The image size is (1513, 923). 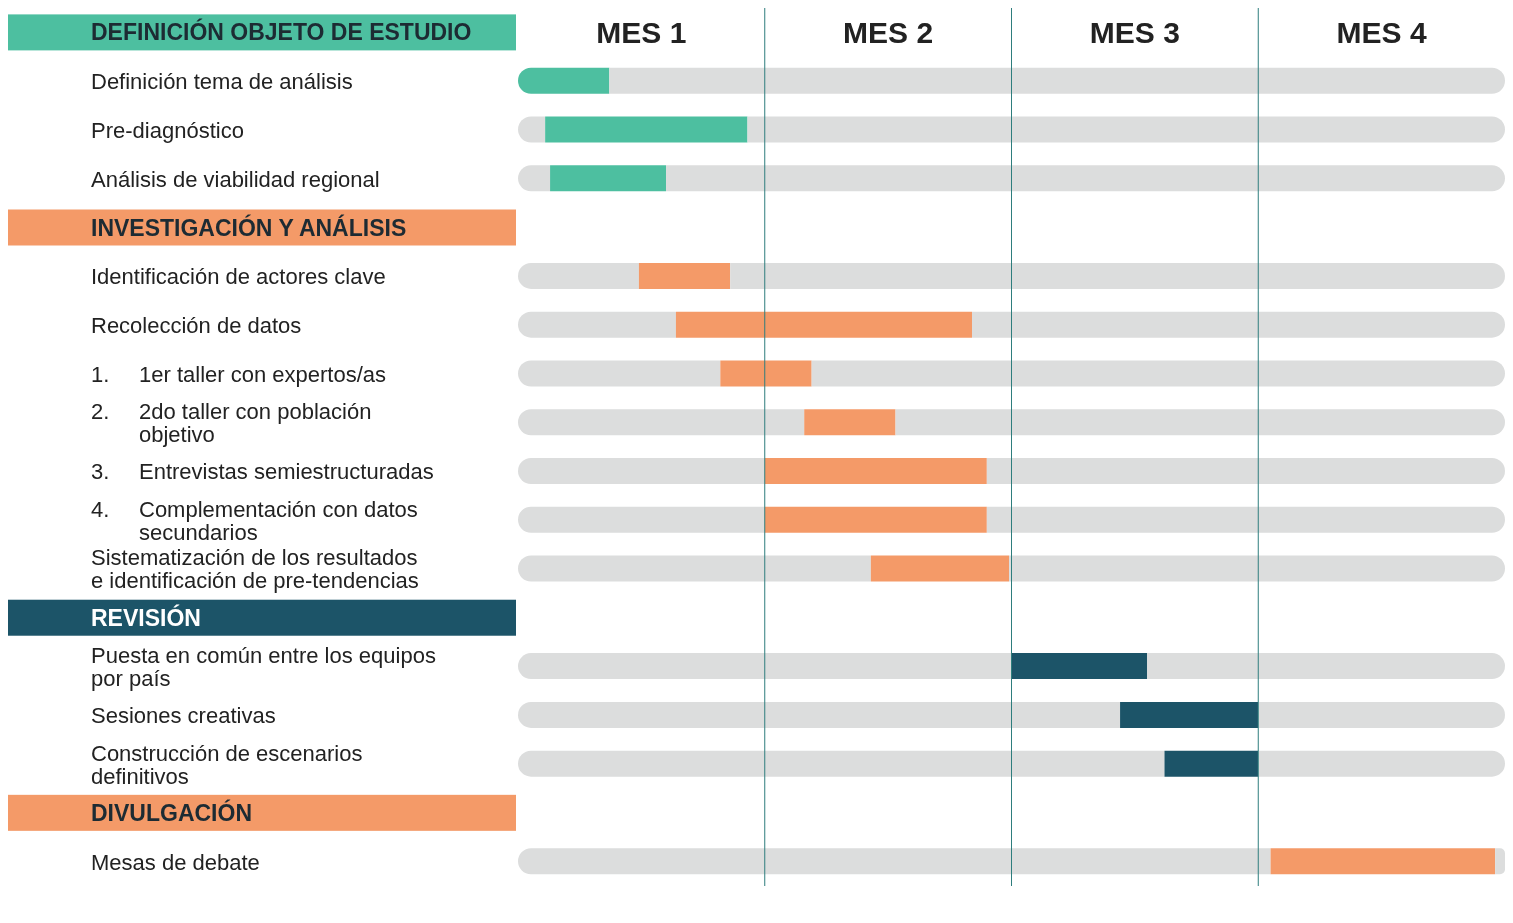 What do you see at coordinates (146, 617) in the screenshot?
I see `y-tick-label: REVISIÓN` at bounding box center [146, 617].